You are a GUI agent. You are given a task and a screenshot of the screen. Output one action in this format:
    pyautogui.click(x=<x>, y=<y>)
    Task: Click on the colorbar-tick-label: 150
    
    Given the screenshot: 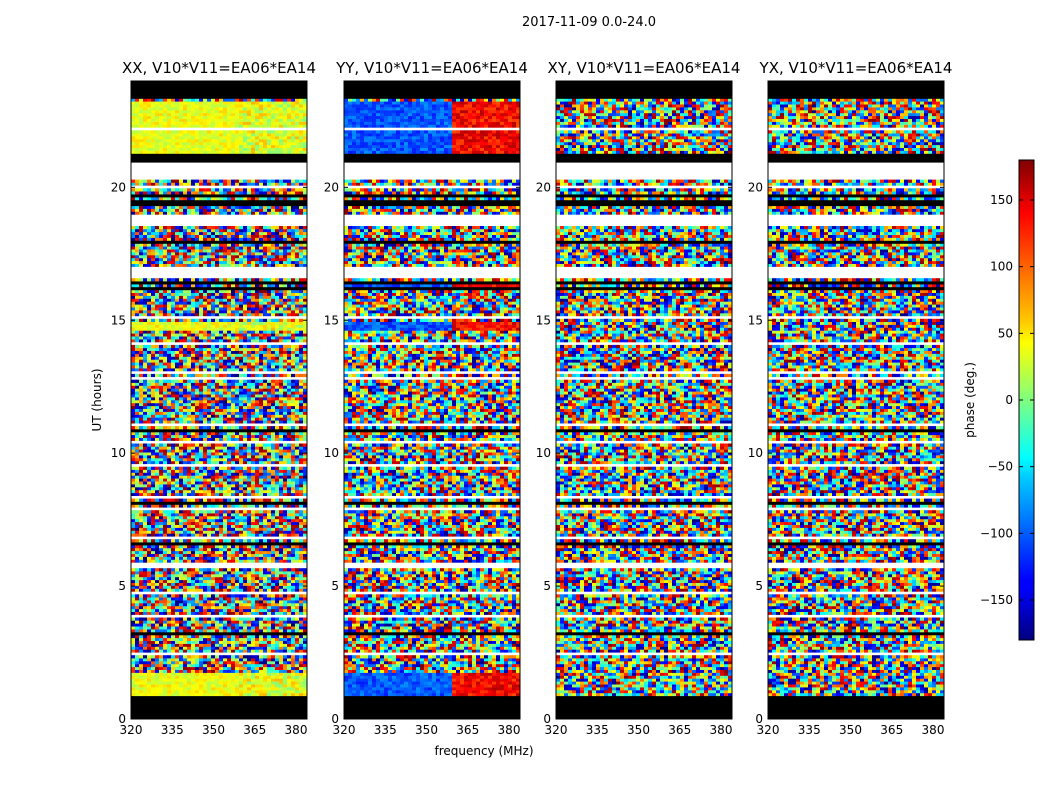 What is the action you would take?
    pyautogui.click(x=1001, y=200)
    